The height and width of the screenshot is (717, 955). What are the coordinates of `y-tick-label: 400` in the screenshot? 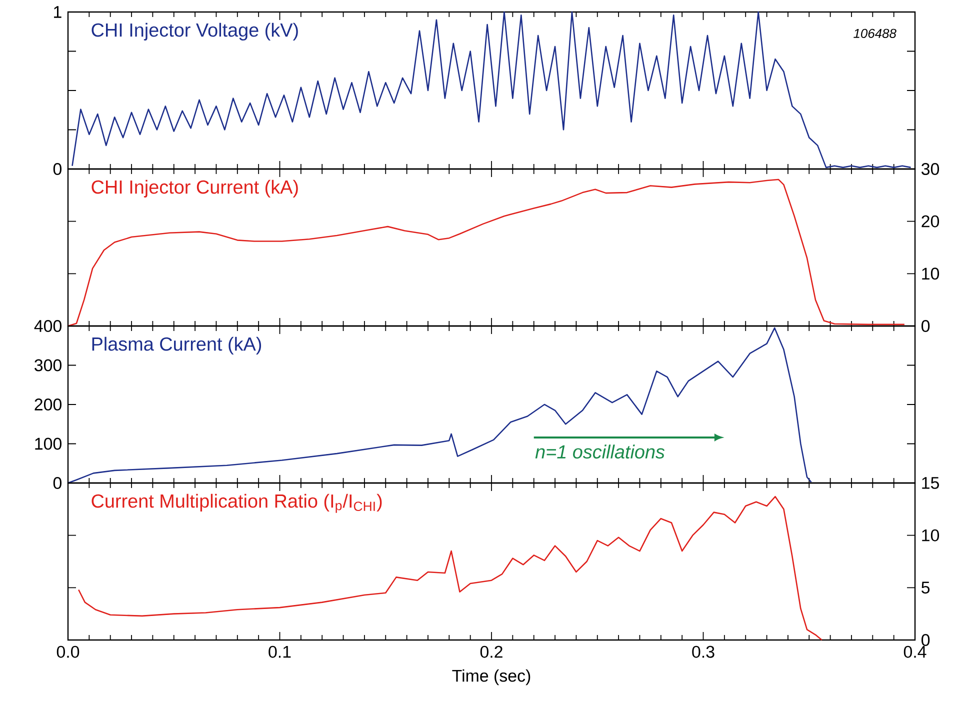 It's located at (48, 326).